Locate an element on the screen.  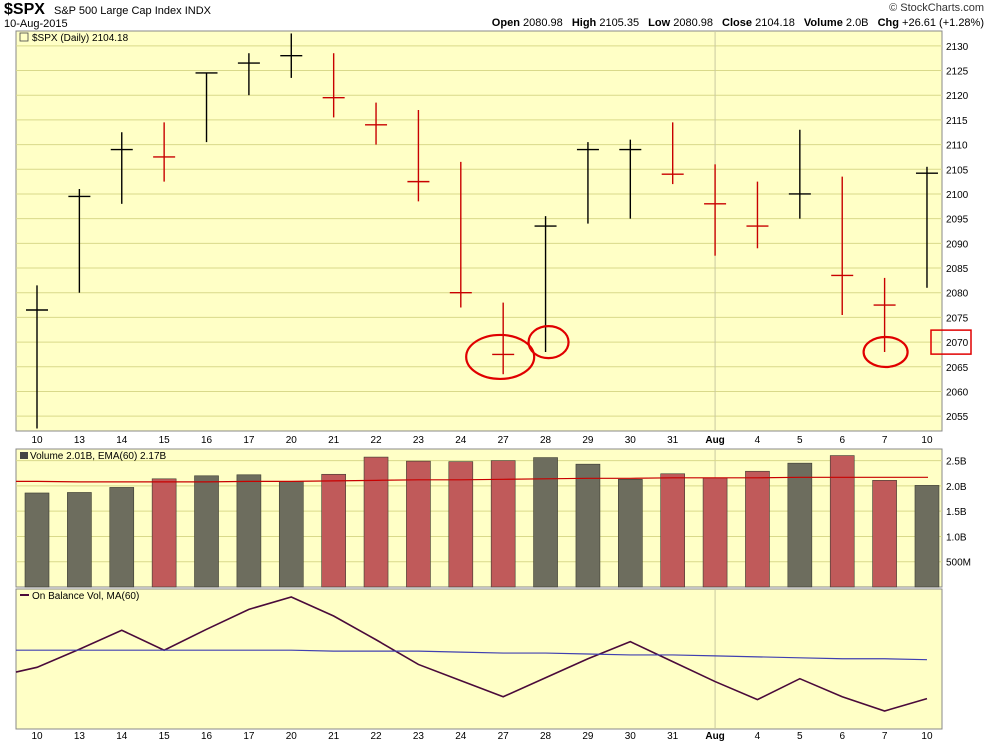
x-tick-label: 4 is located at coordinates (758, 440).